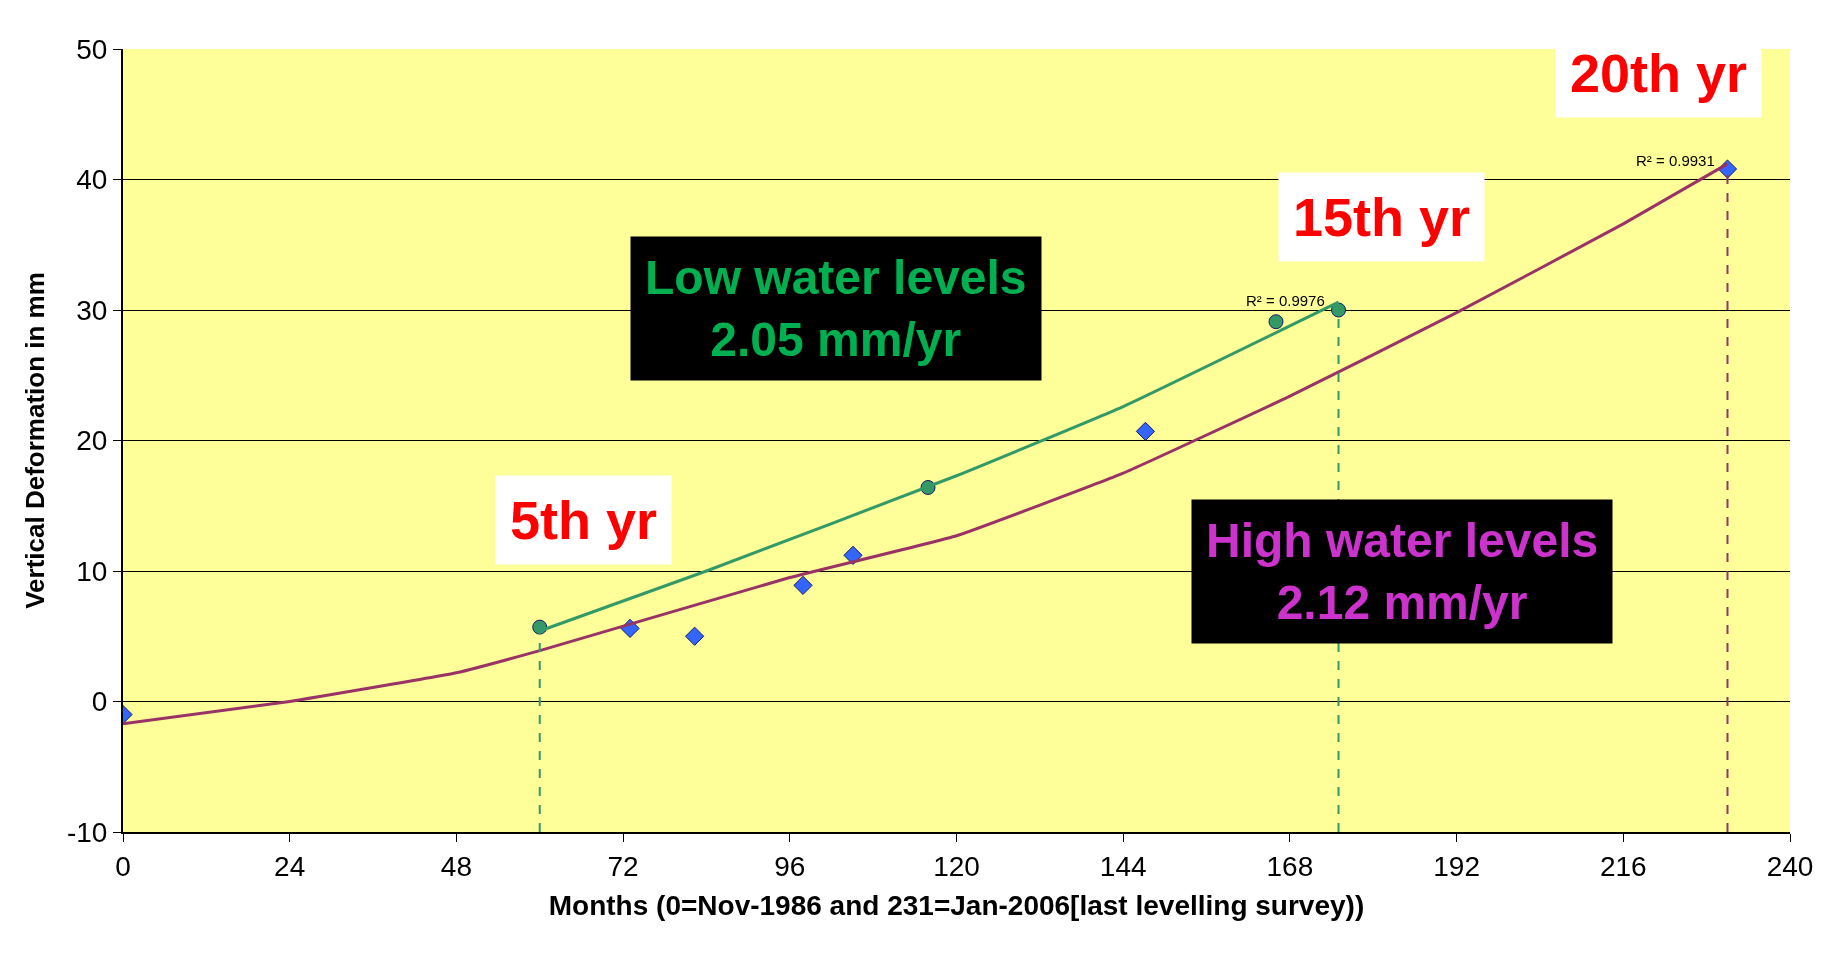 This screenshot has width=1841, height=980. What do you see at coordinates (1402, 572) in the screenshot?
I see `annotation: High water levels 2.12 mm/yr` at bounding box center [1402, 572].